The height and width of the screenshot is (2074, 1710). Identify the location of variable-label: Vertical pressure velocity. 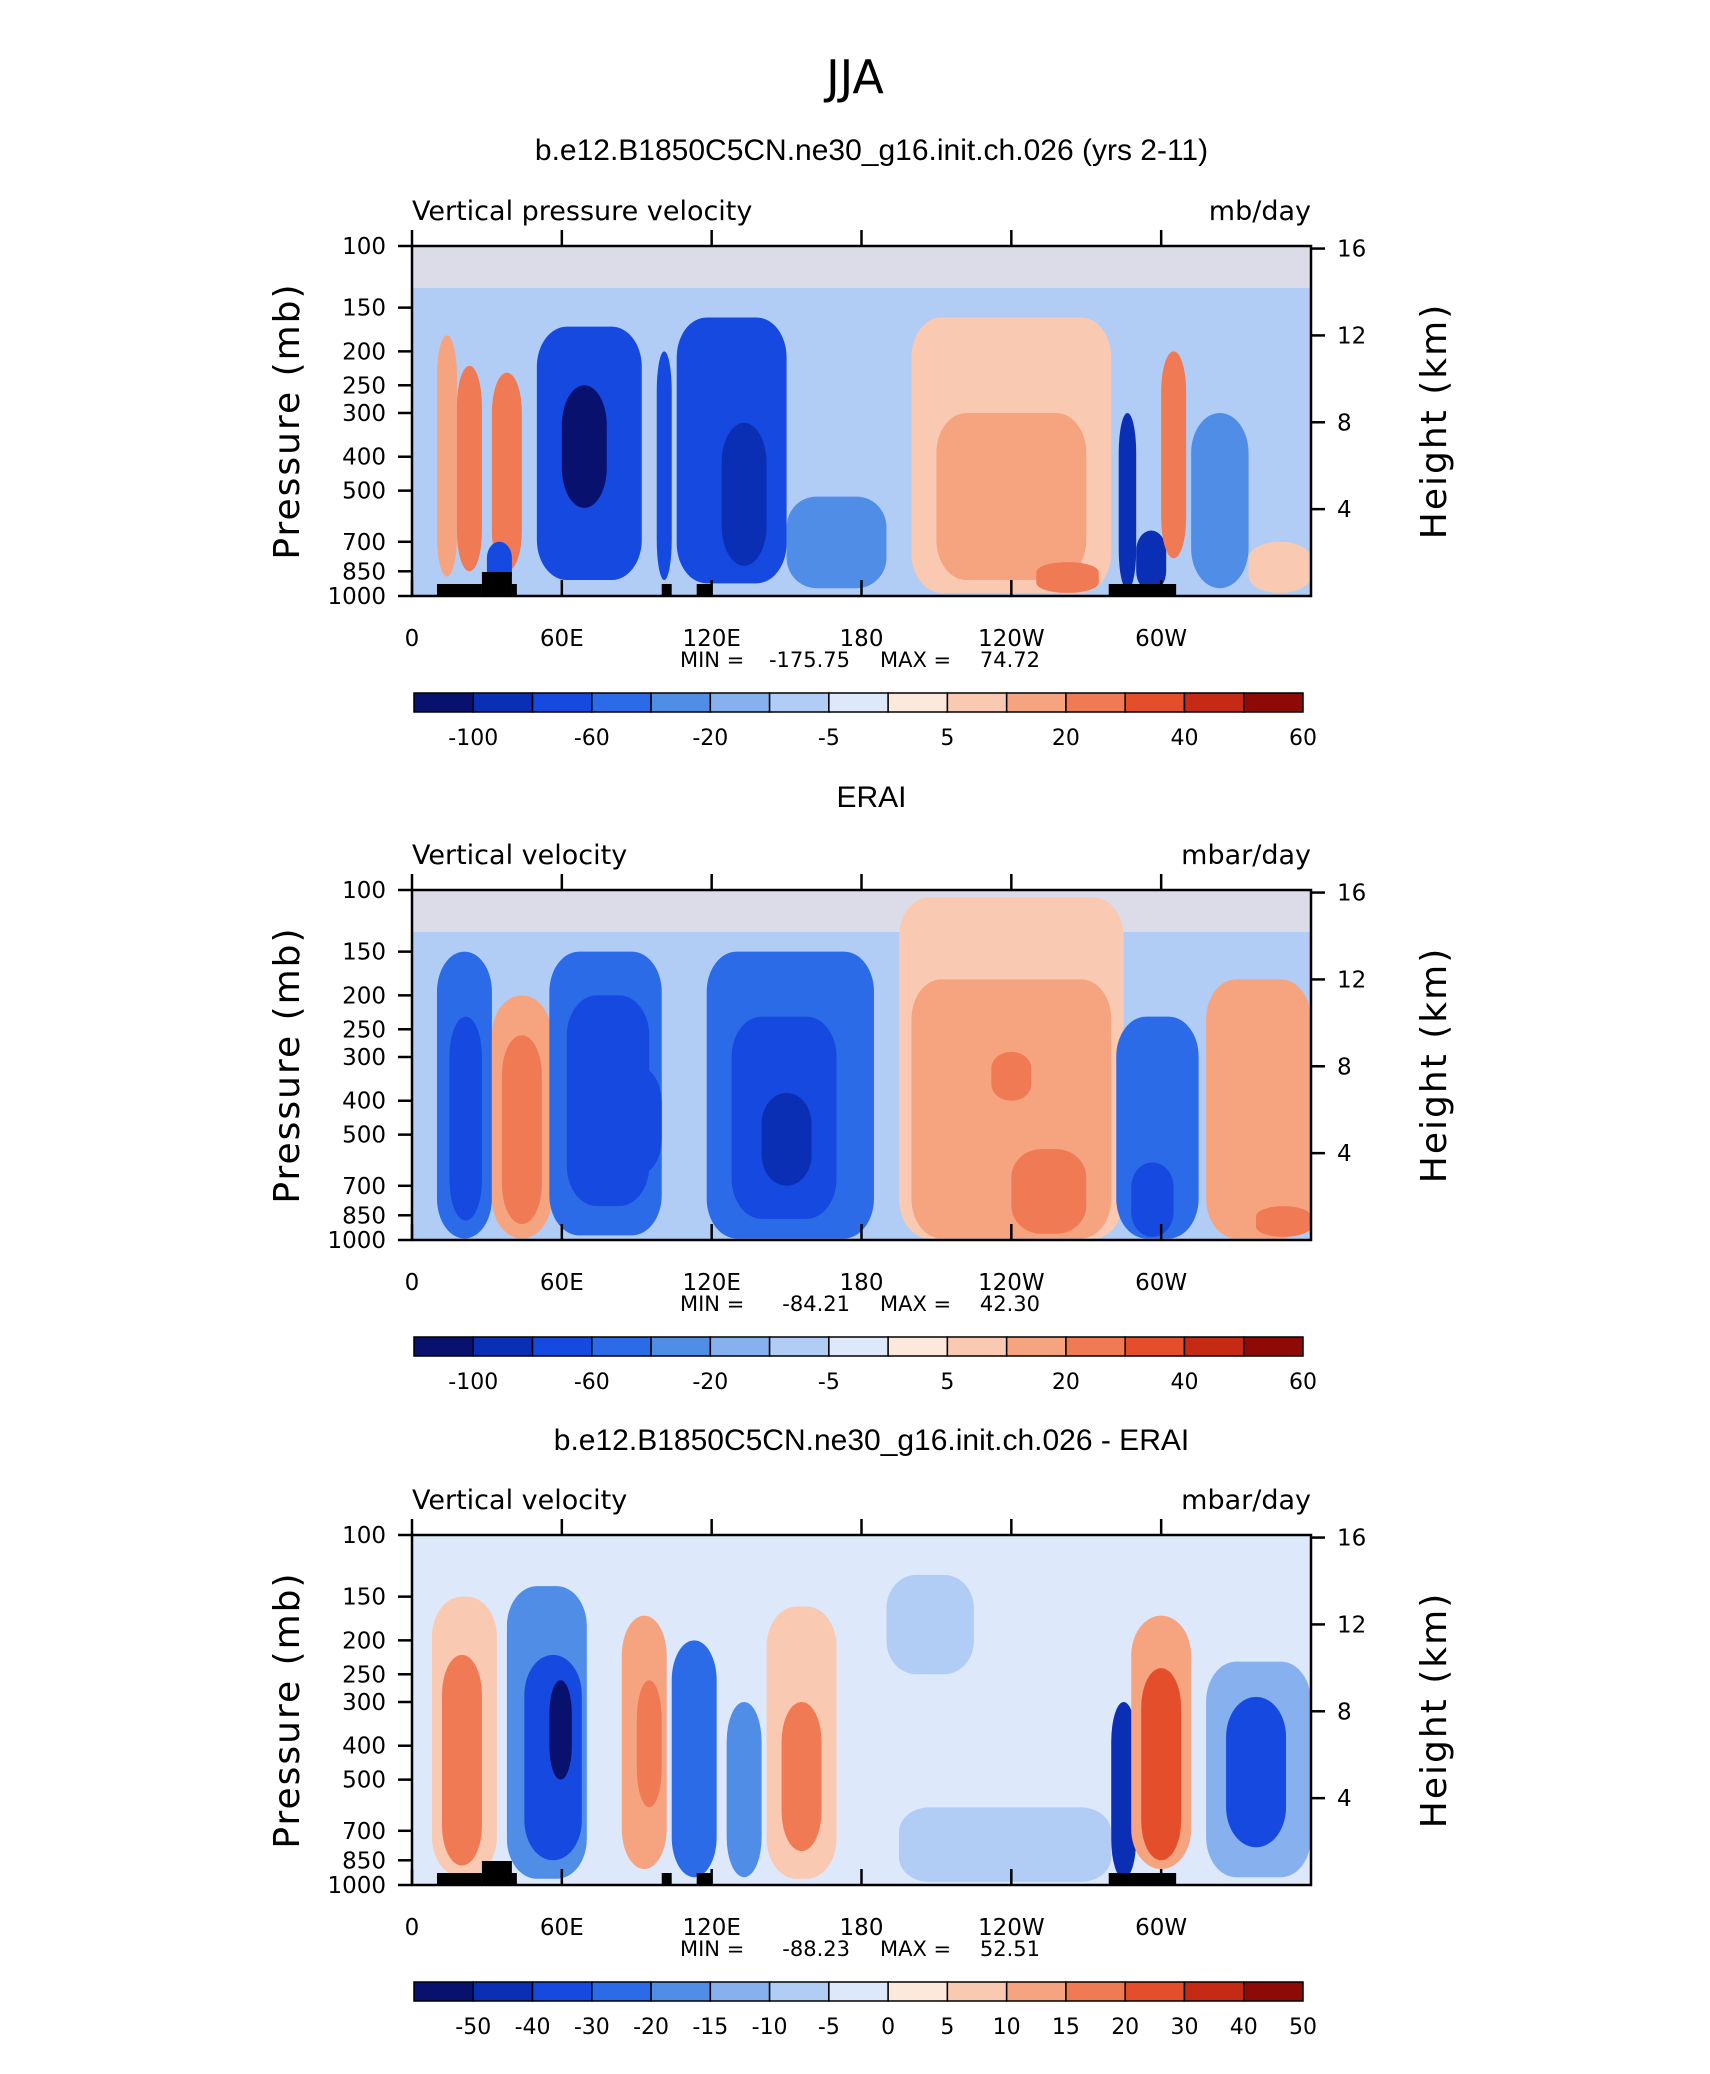
(582, 211).